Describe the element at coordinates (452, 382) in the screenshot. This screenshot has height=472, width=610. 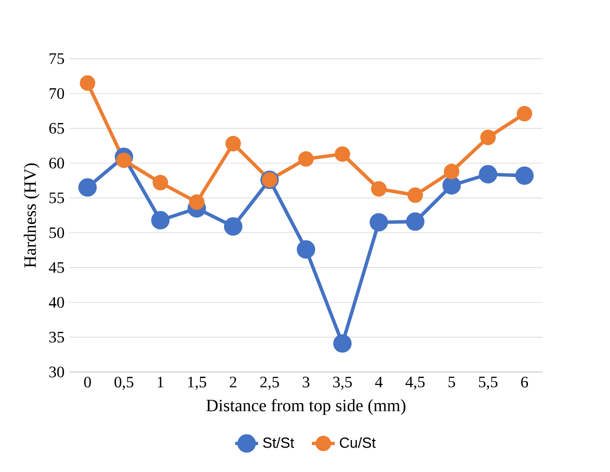
I see `x-tick-label: 5` at that location.